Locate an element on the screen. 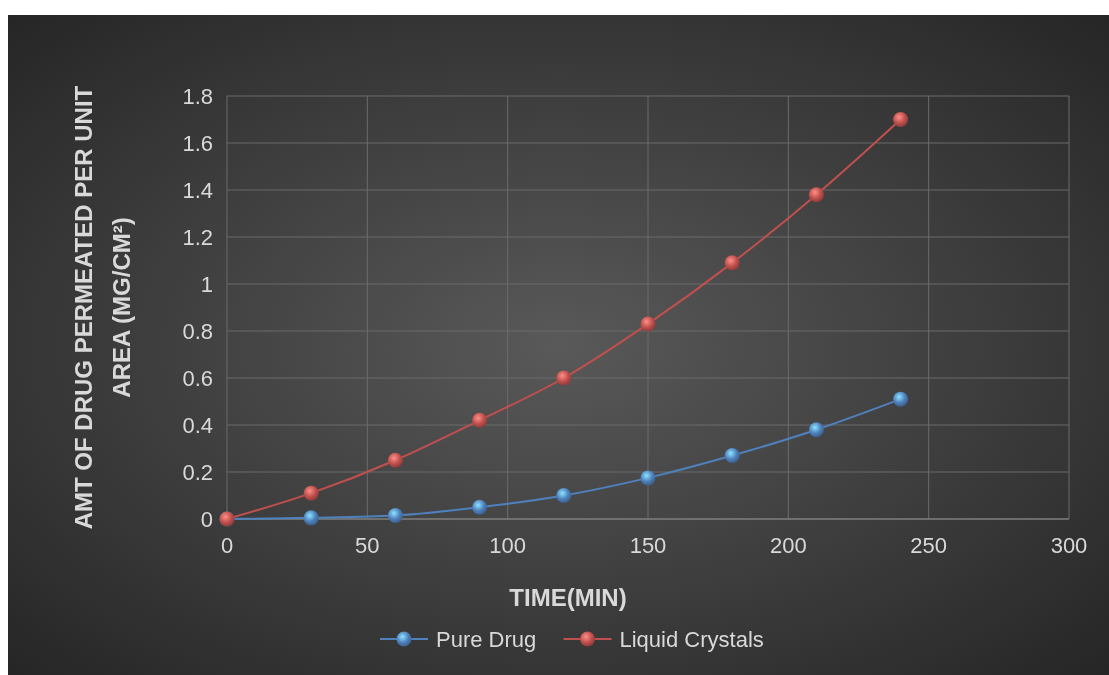 This screenshot has width=1109, height=675. y-tick-label: 0 is located at coordinates (206, 519).